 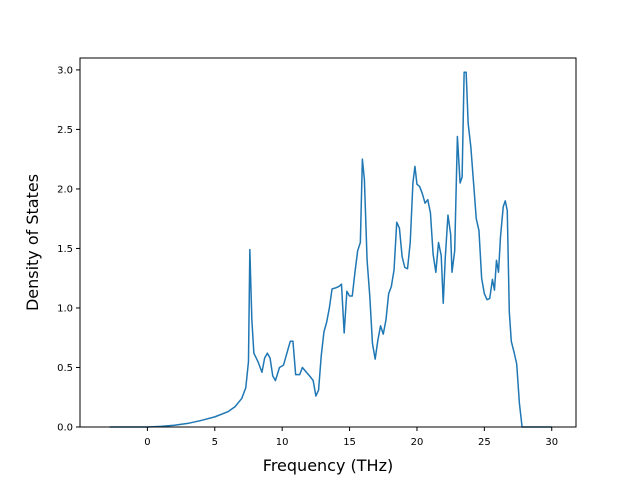 What do you see at coordinates (147, 442) in the screenshot?
I see `x-tick-label: 0` at bounding box center [147, 442].